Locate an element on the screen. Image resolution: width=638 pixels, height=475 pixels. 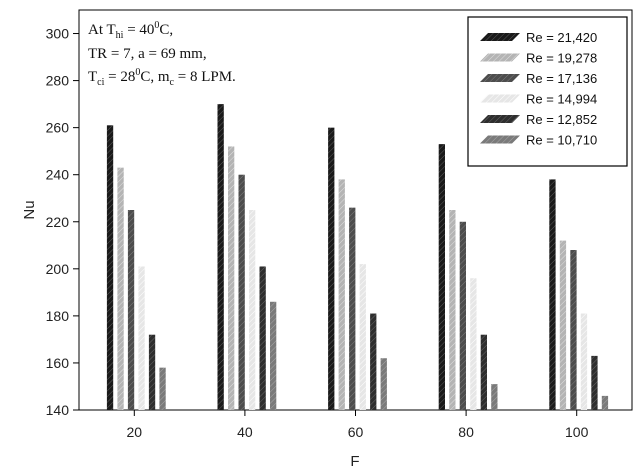
y-tick-label: 180 is located at coordinates (58, 316).